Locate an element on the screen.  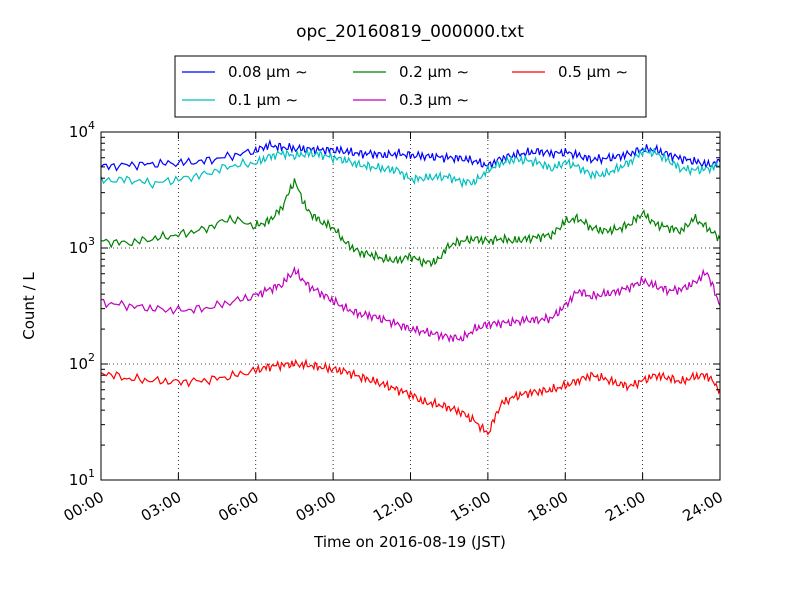
legend-entry: 0.3 μm ∼ is located at coordinates (434, 100).